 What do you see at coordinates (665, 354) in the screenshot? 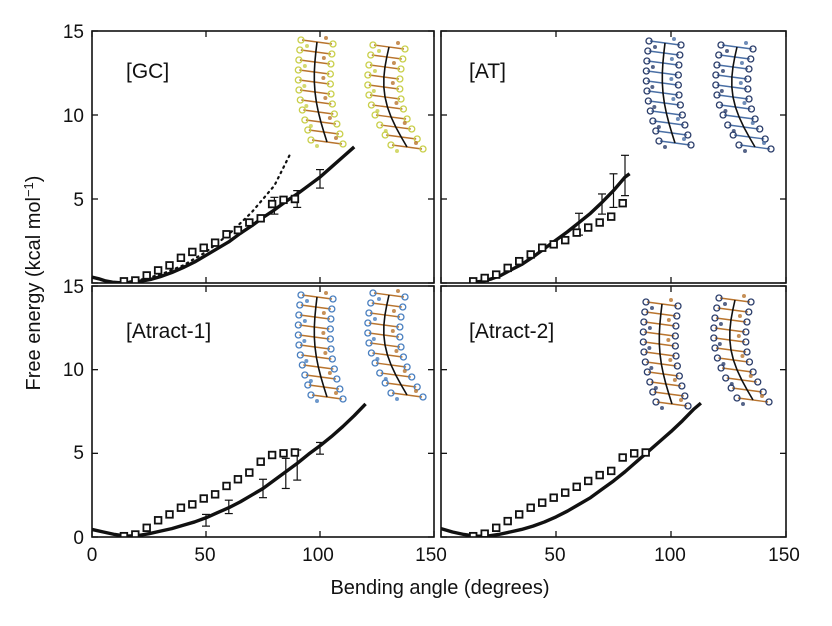
I see `dna-structure-inset` at bounding box center [665, 354].